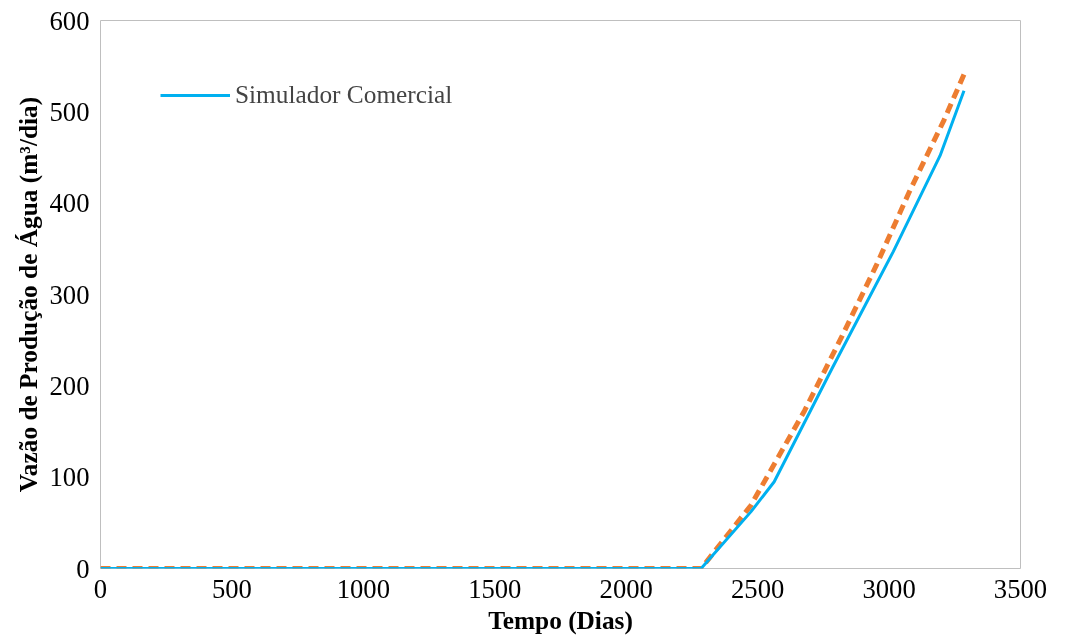 This screenshot has width=1069, height=643. I want to click on y-tick-label: 0, so click(83, 568).